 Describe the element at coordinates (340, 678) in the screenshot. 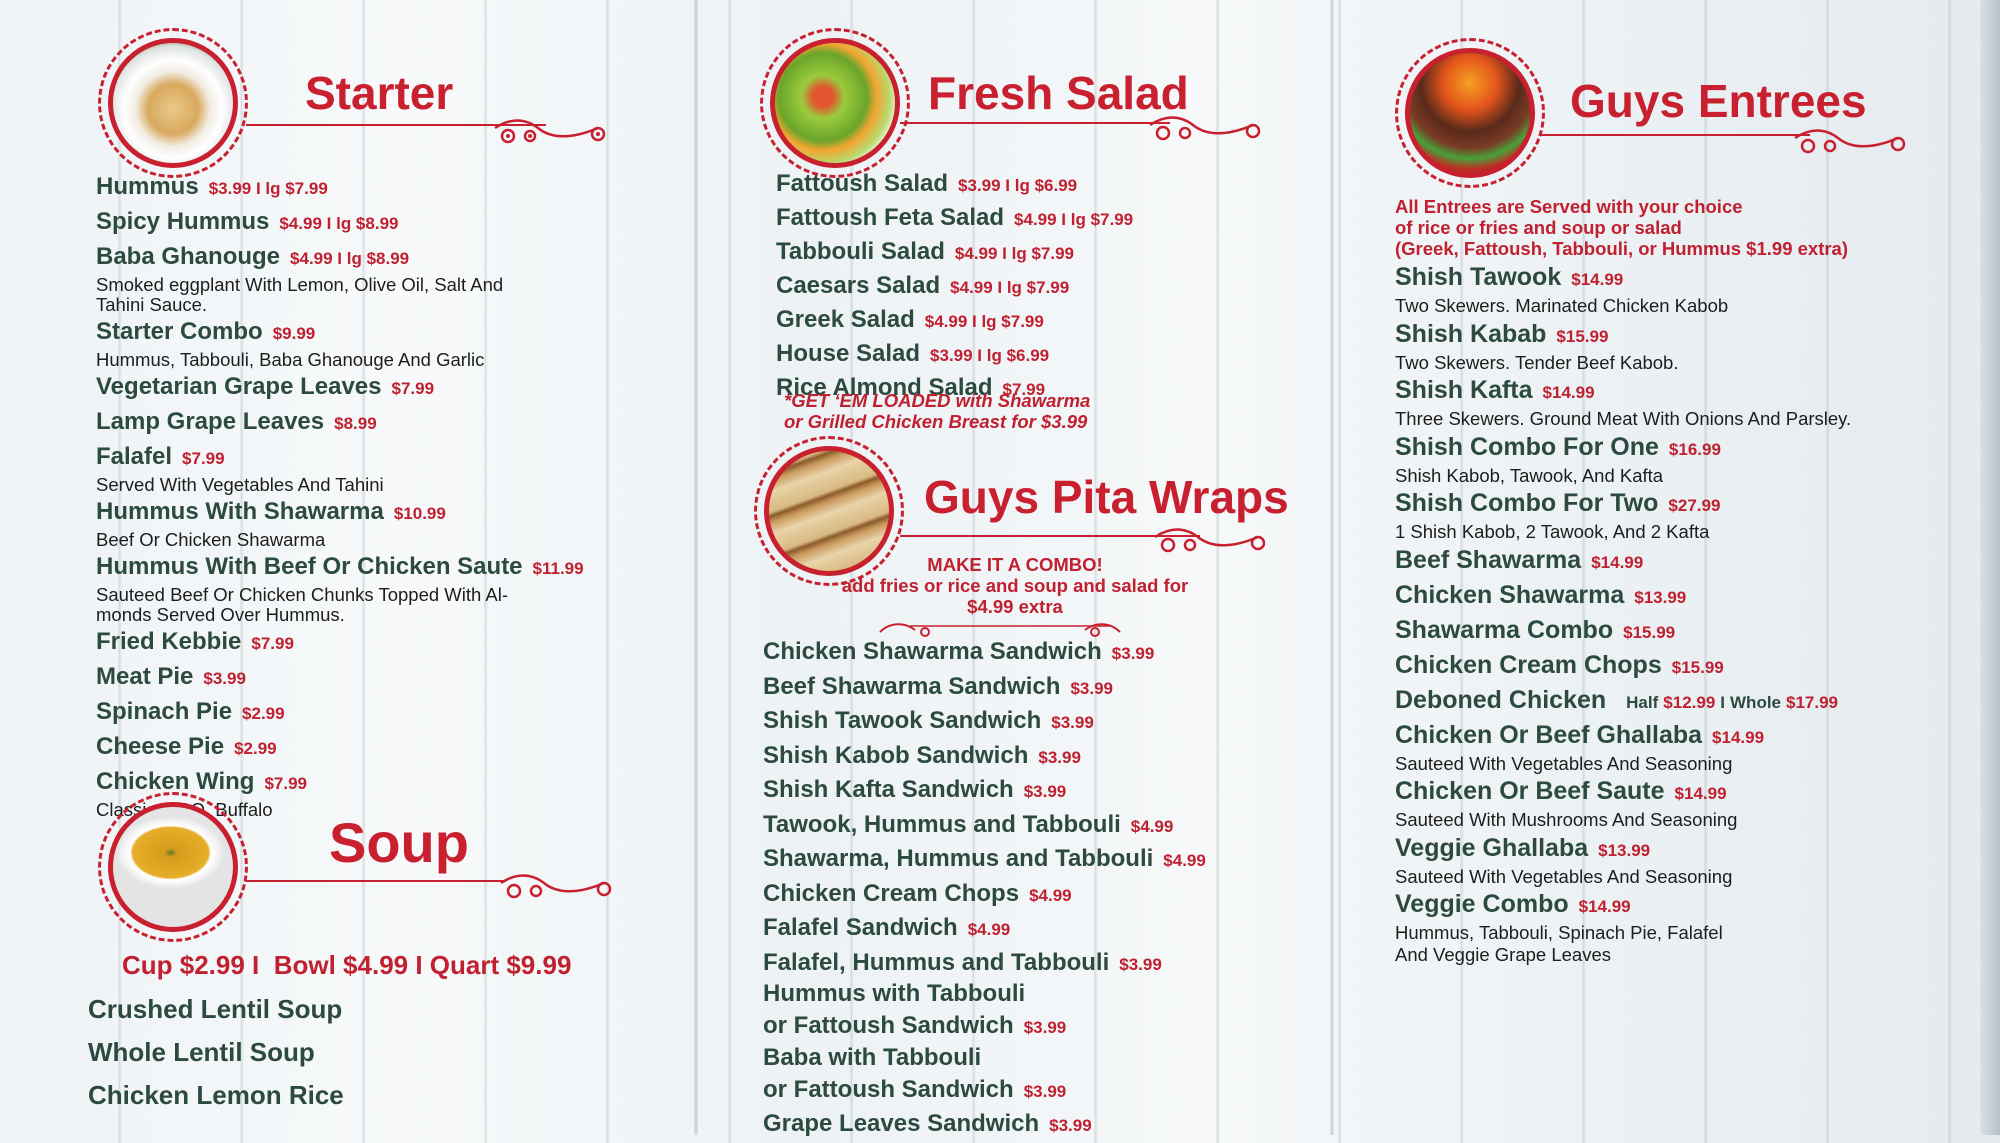

I see `menu-item: Meat Pie $3.99` at that location.